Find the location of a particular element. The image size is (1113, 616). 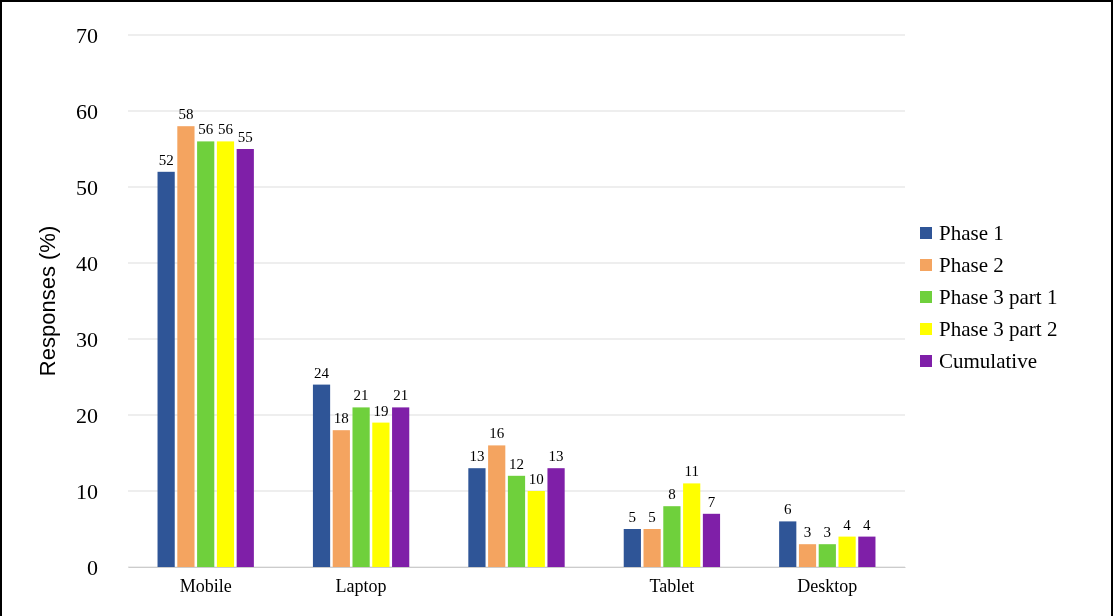

data-label: 8 is located at coordinates (672, 494).